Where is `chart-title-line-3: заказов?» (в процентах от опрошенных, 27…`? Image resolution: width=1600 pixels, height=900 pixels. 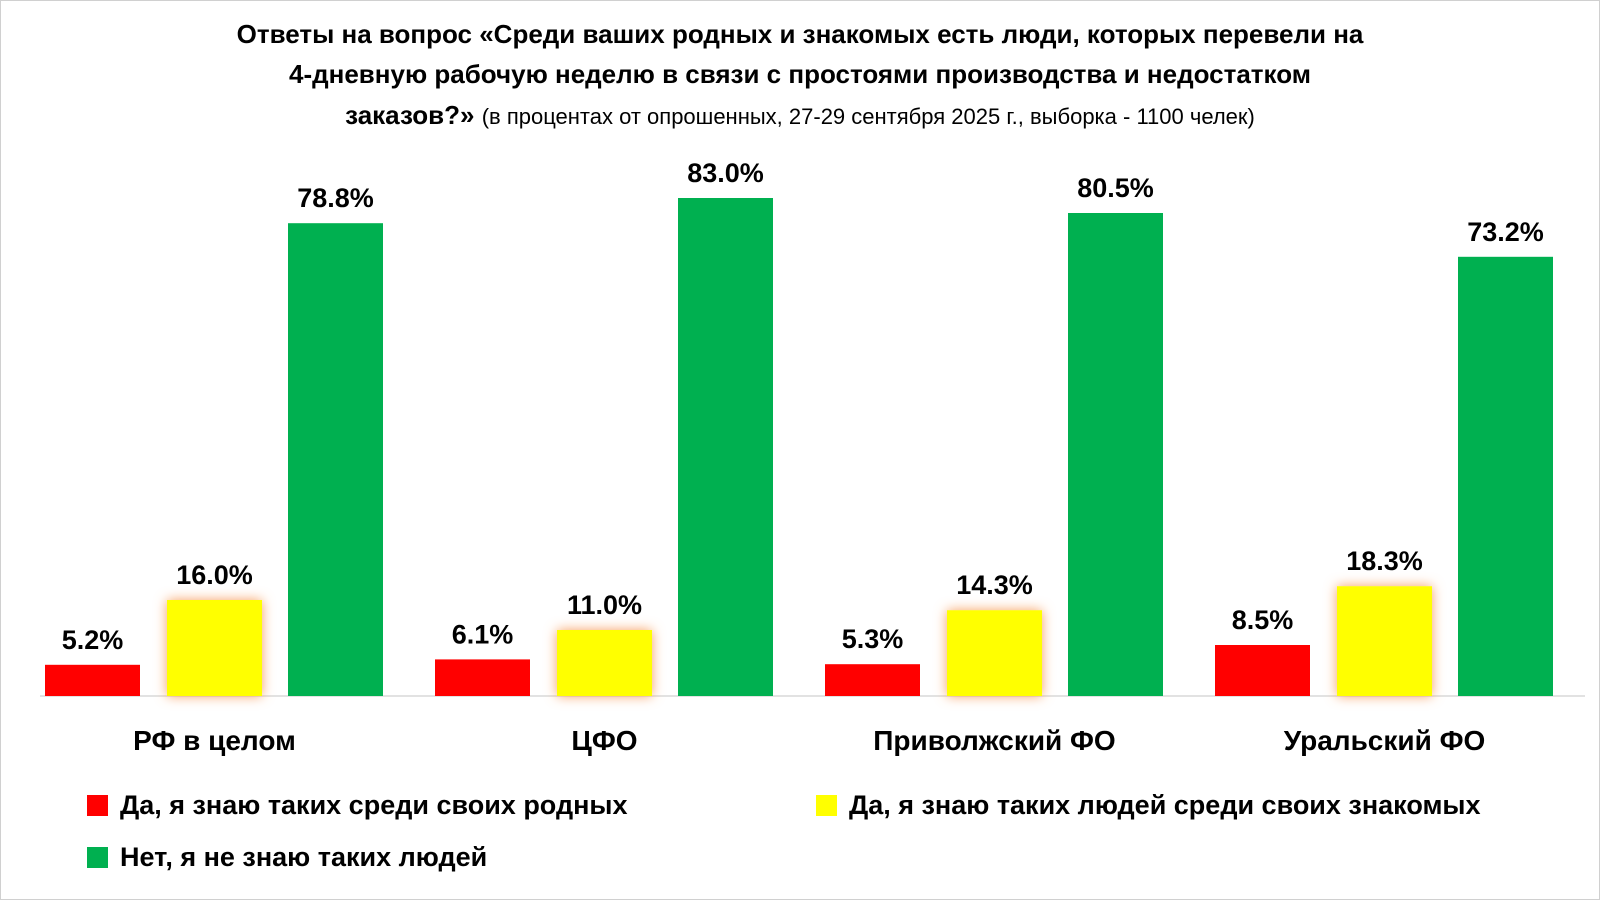 chart-title-line-3: заказов?» (в процентах от опрошенных, 27… is located at coordinates (800, 116).